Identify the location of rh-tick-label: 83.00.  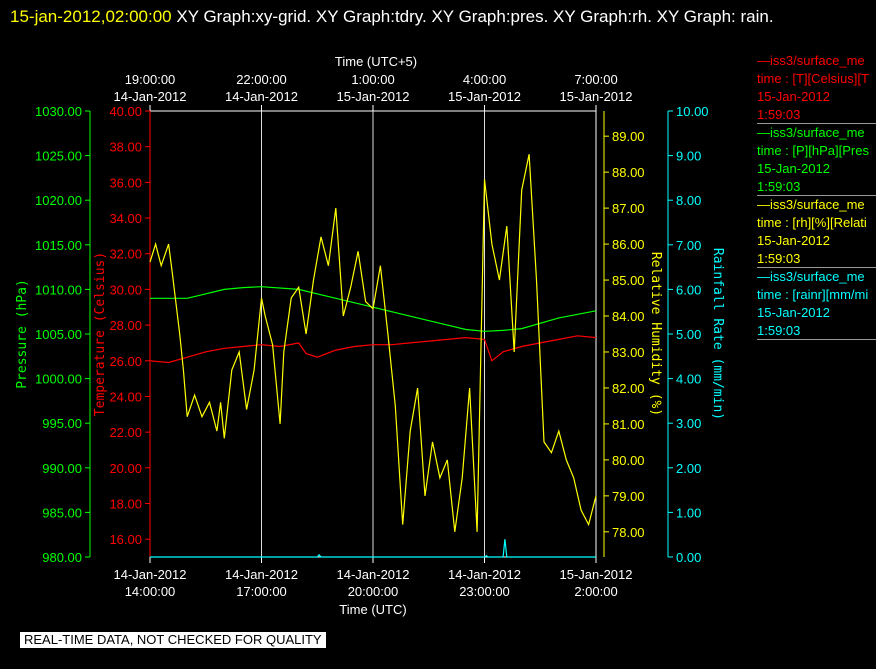
(628, 352).